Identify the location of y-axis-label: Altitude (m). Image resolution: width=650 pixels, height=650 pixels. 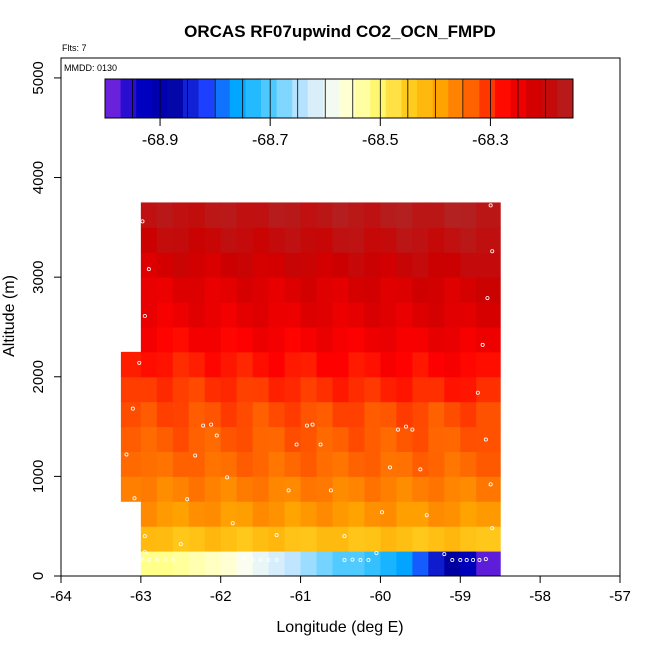
(9, 316).